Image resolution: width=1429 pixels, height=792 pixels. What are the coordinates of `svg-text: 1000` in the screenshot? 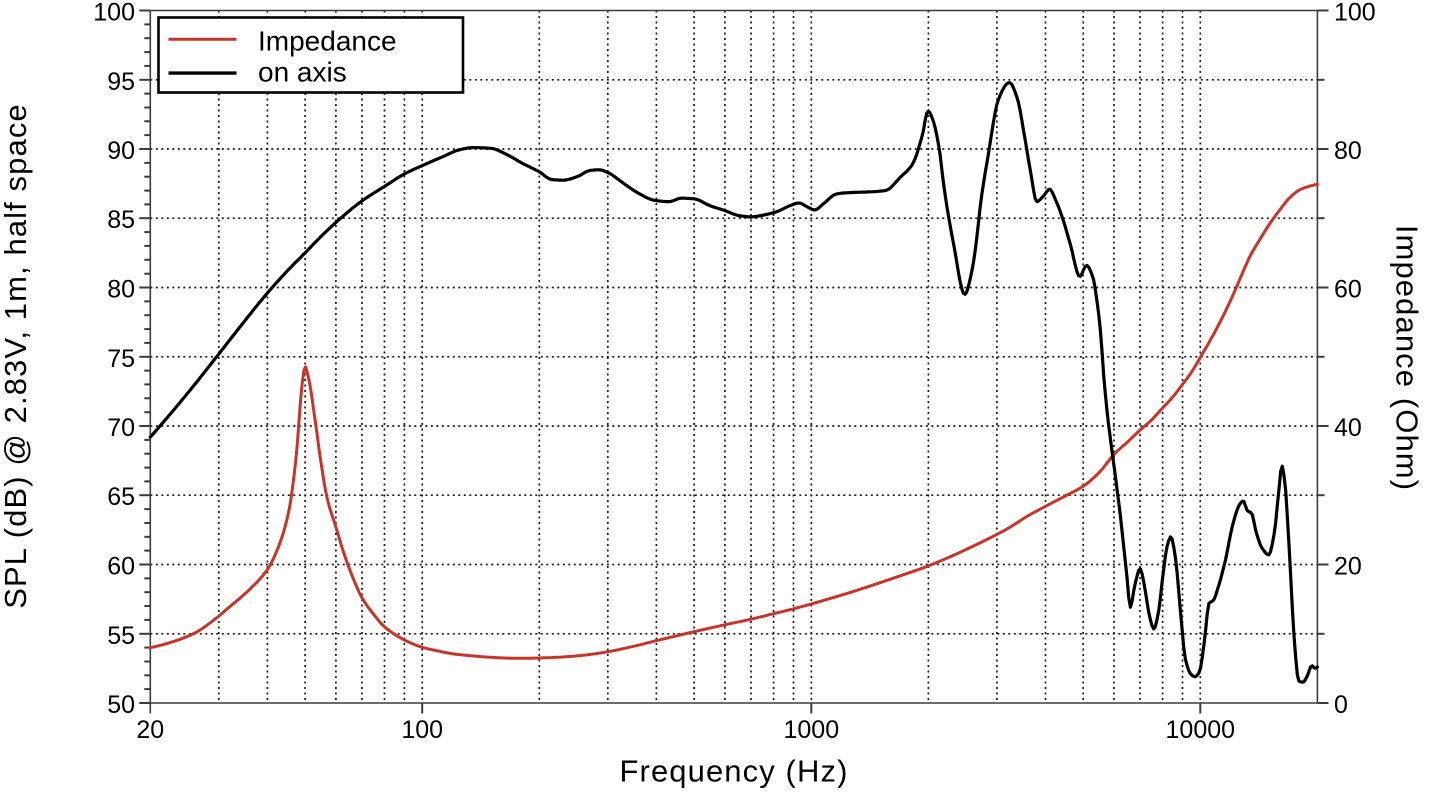 It's located at (811, 730).